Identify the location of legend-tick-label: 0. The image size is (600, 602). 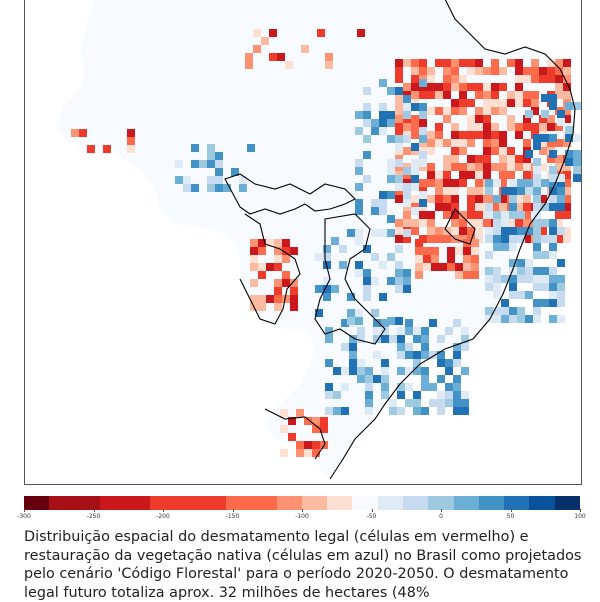
(441, 516).